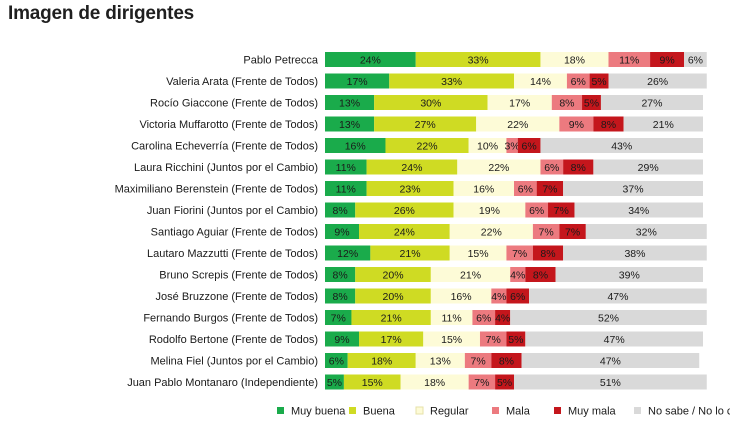 The image size is (730, 430). Describe the element at coordinates (237, 297) in the screenshot. I see `category-label: José Bruzzone (Frente de Todos)` at that location.